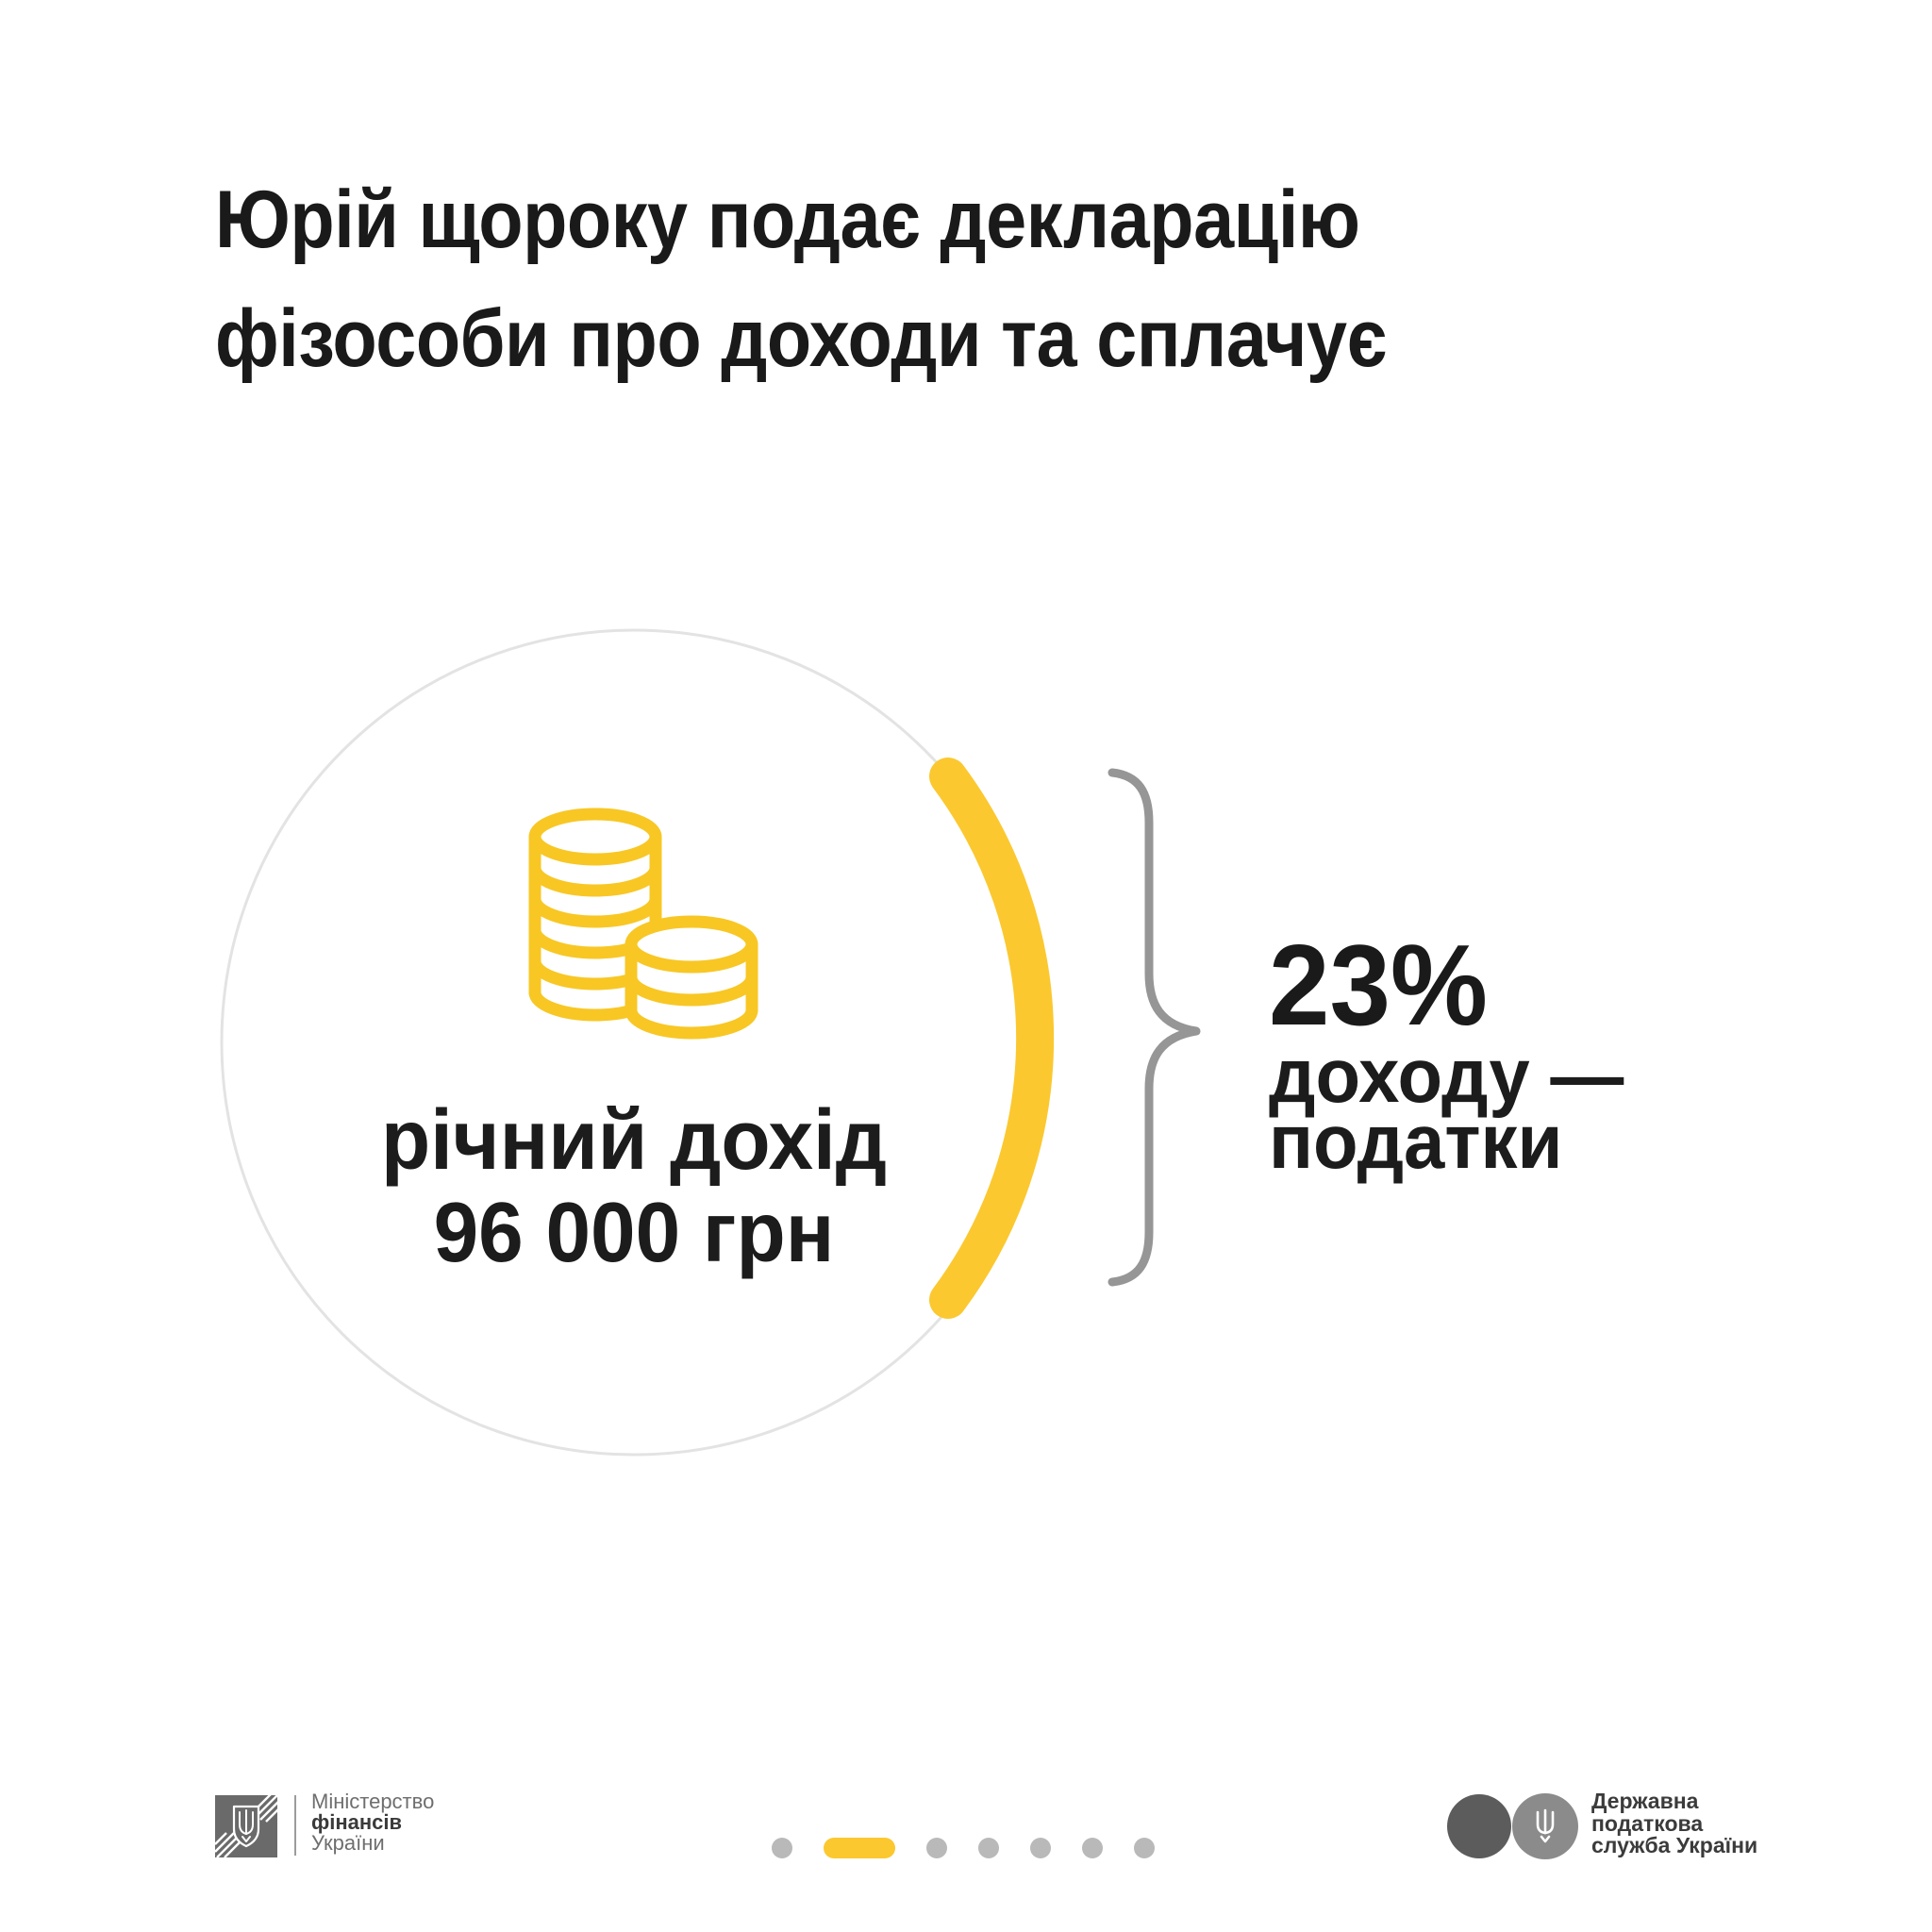 This screenshot has width=1932, height=1932. I want to click on tax-callout-line2: податки, so click(1416, 1142).